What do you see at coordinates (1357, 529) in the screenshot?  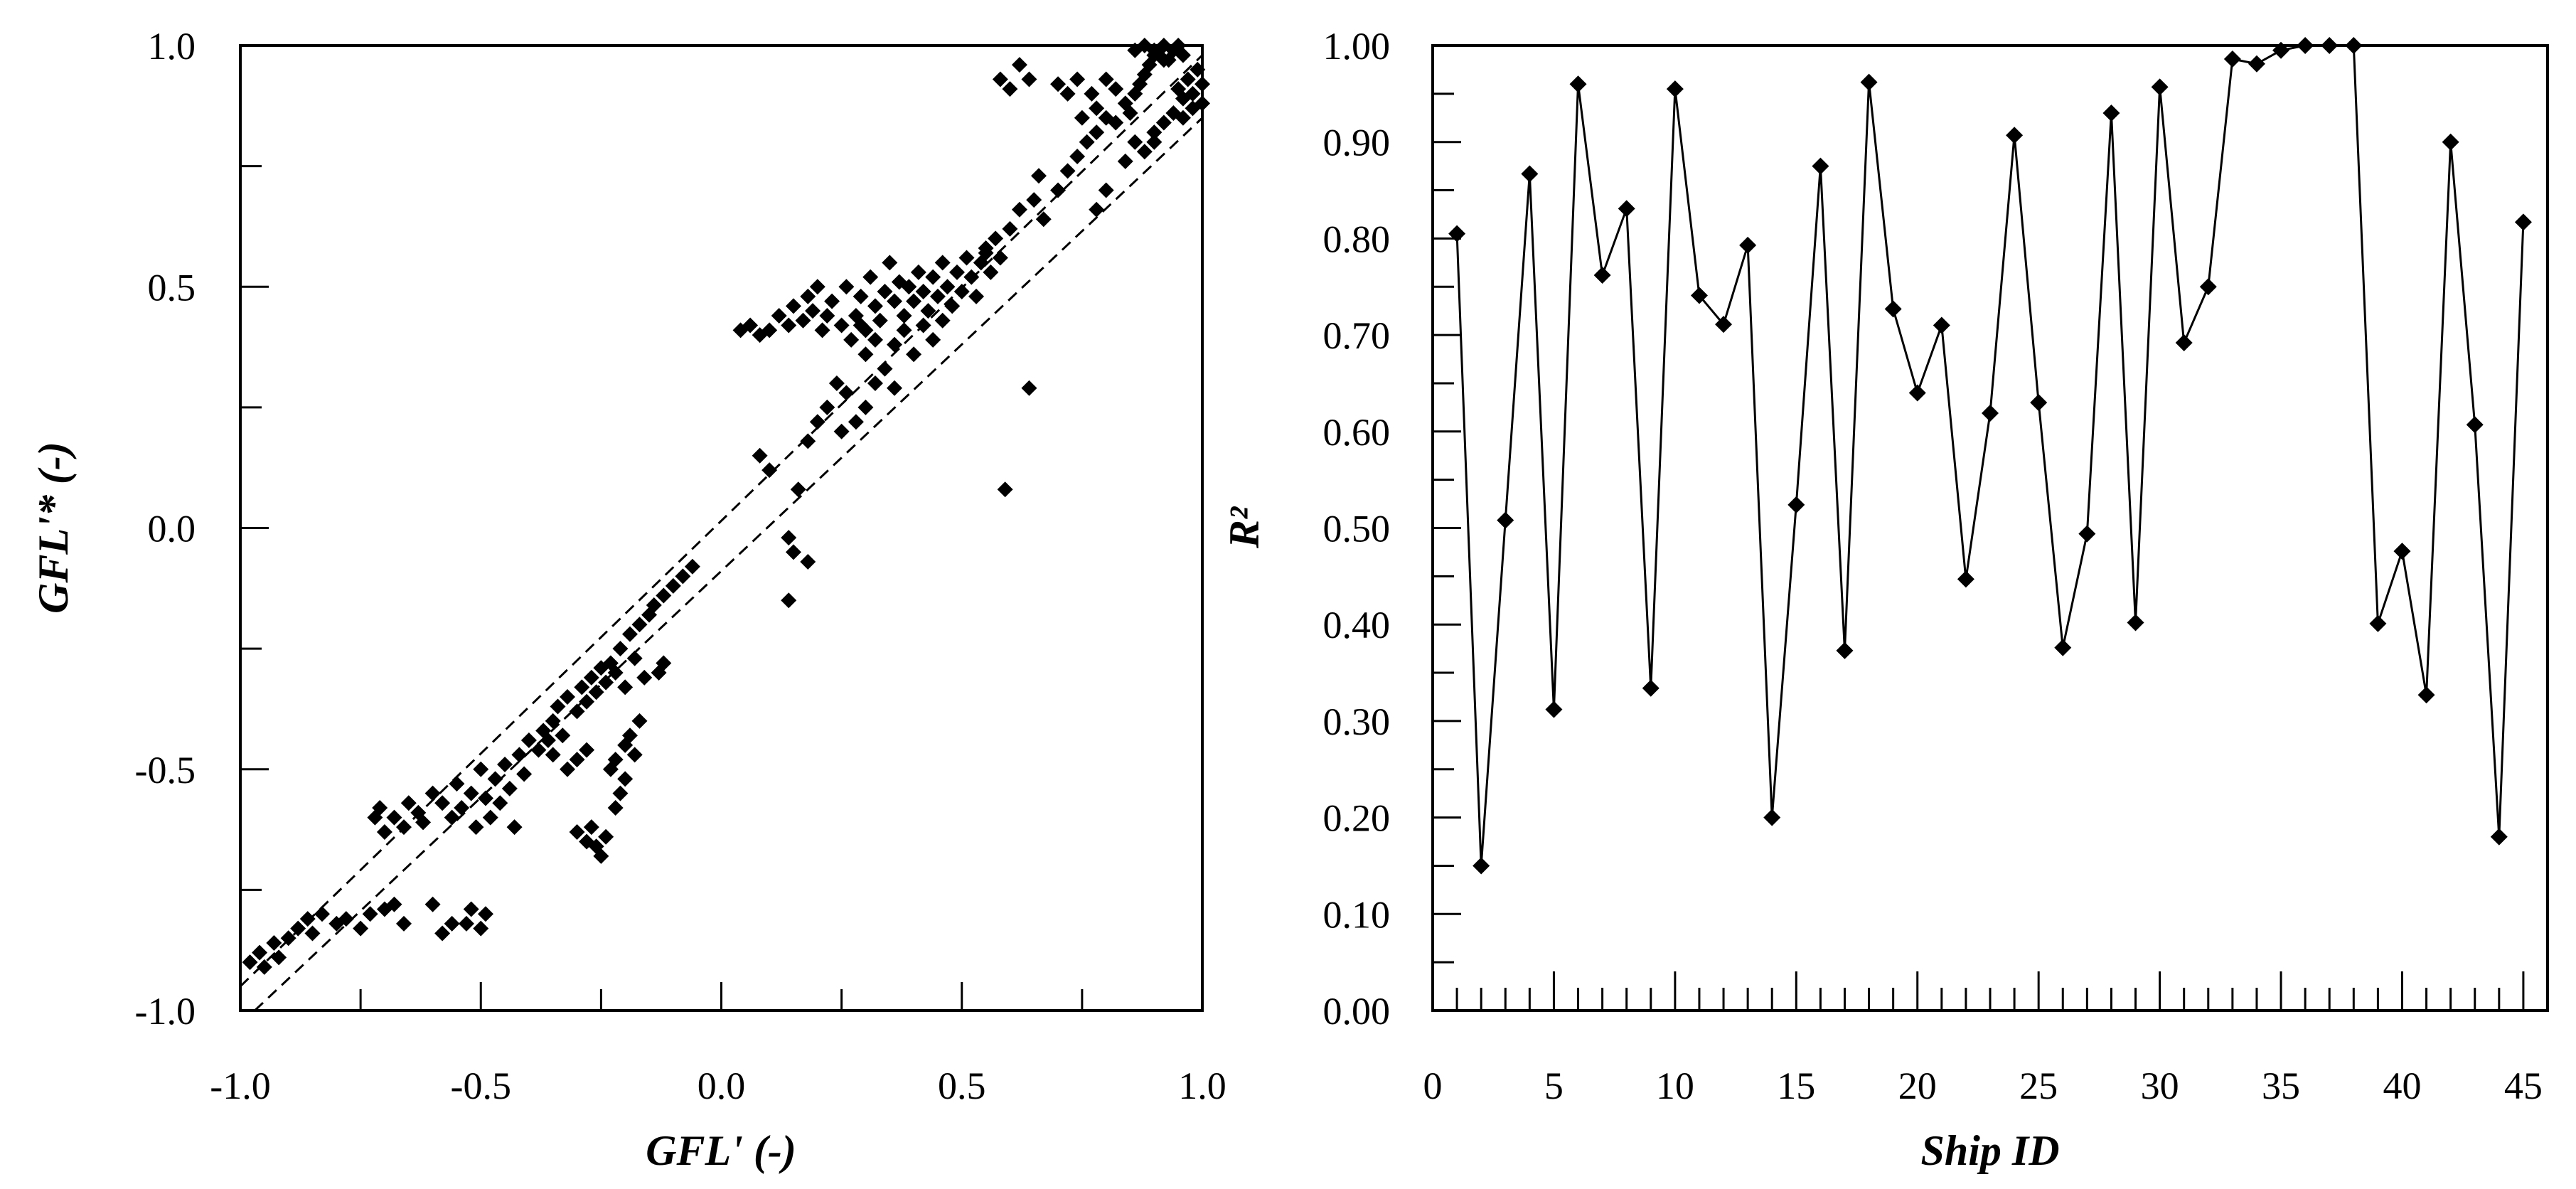 I see `r2-y-tick-label: 0.50` at bounding box center [1357, 529].